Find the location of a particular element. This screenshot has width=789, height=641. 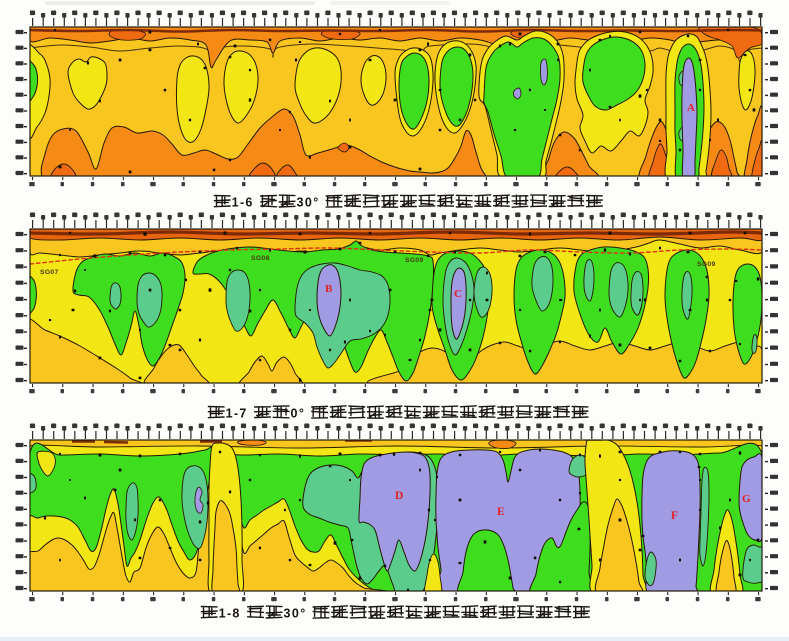

svg-text: F is located at coordinates (674, 516).